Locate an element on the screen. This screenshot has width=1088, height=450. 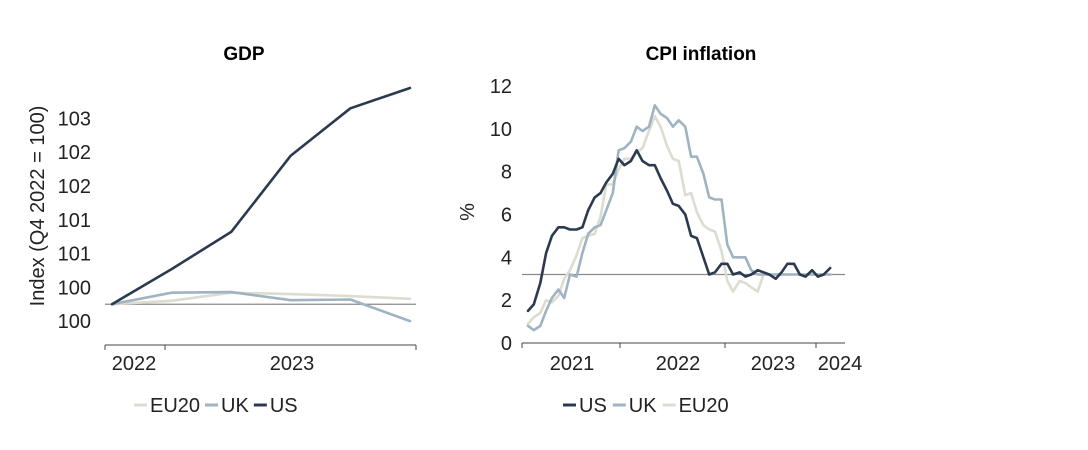
cpi-x-tick-label: 2022 is located at coordinates (678, 364).